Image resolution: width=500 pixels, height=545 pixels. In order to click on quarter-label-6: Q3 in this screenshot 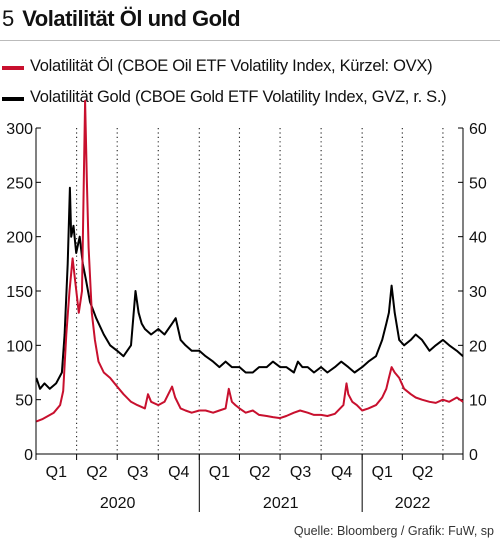, I will do `click(300, 472)`.